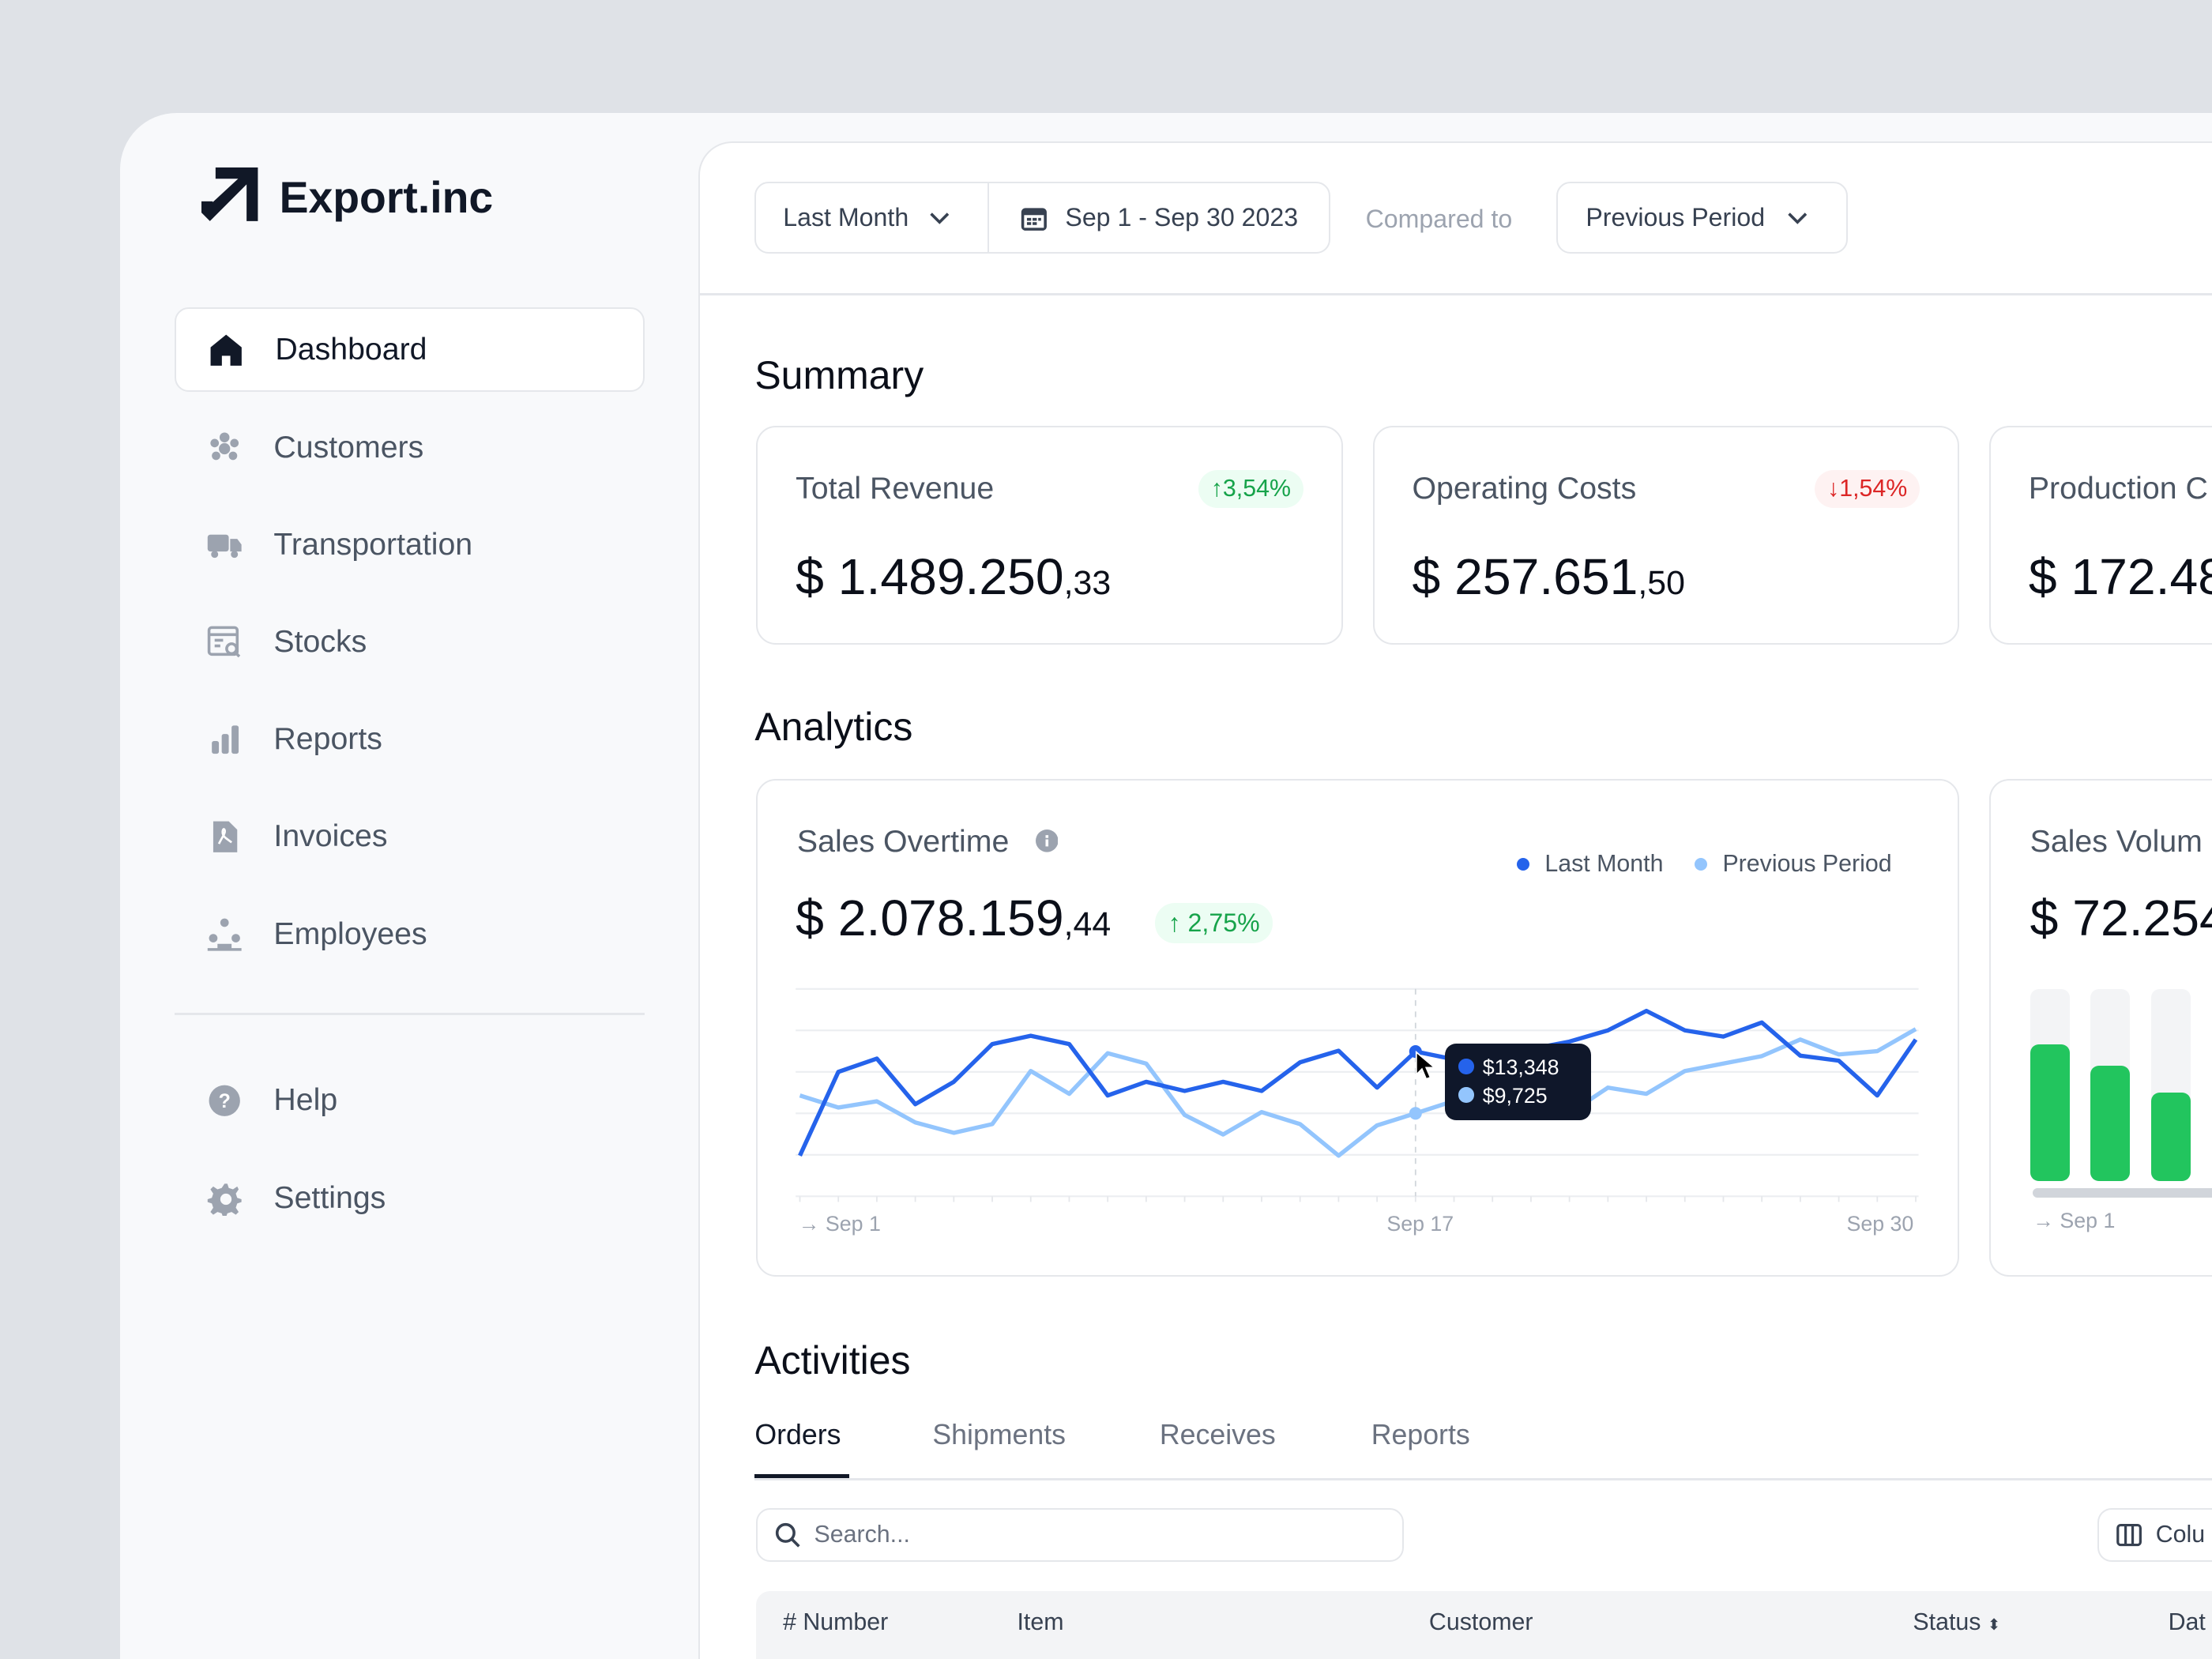 Image resolution: width=2212 pixels, height=1659 pixels. Describe the element at coordinates (788, 1535) in the screenshot. I see `search-icon` at that location.